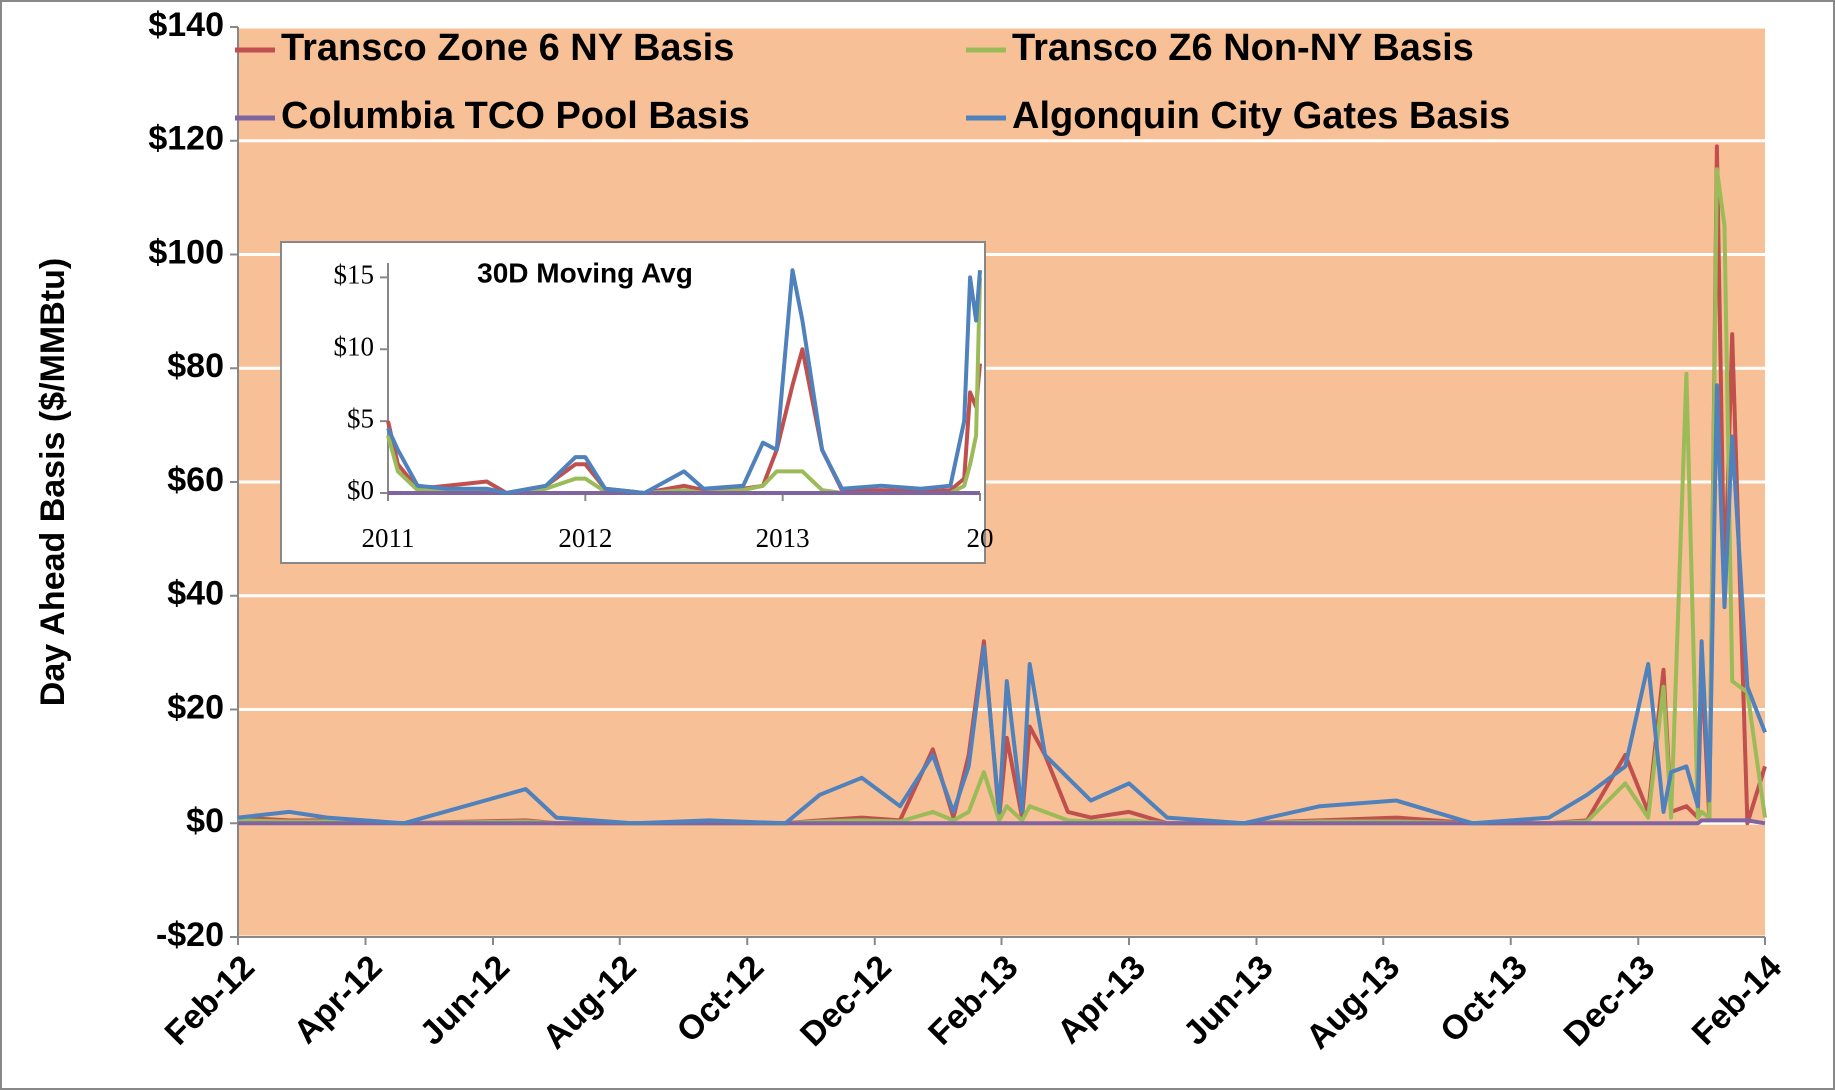 This screenshot has width=1835, height=1090. What do you see at coordinates (186, 139) in the screenshot?
I see `y-tick-label: $120` at bounding box center [186, 139].